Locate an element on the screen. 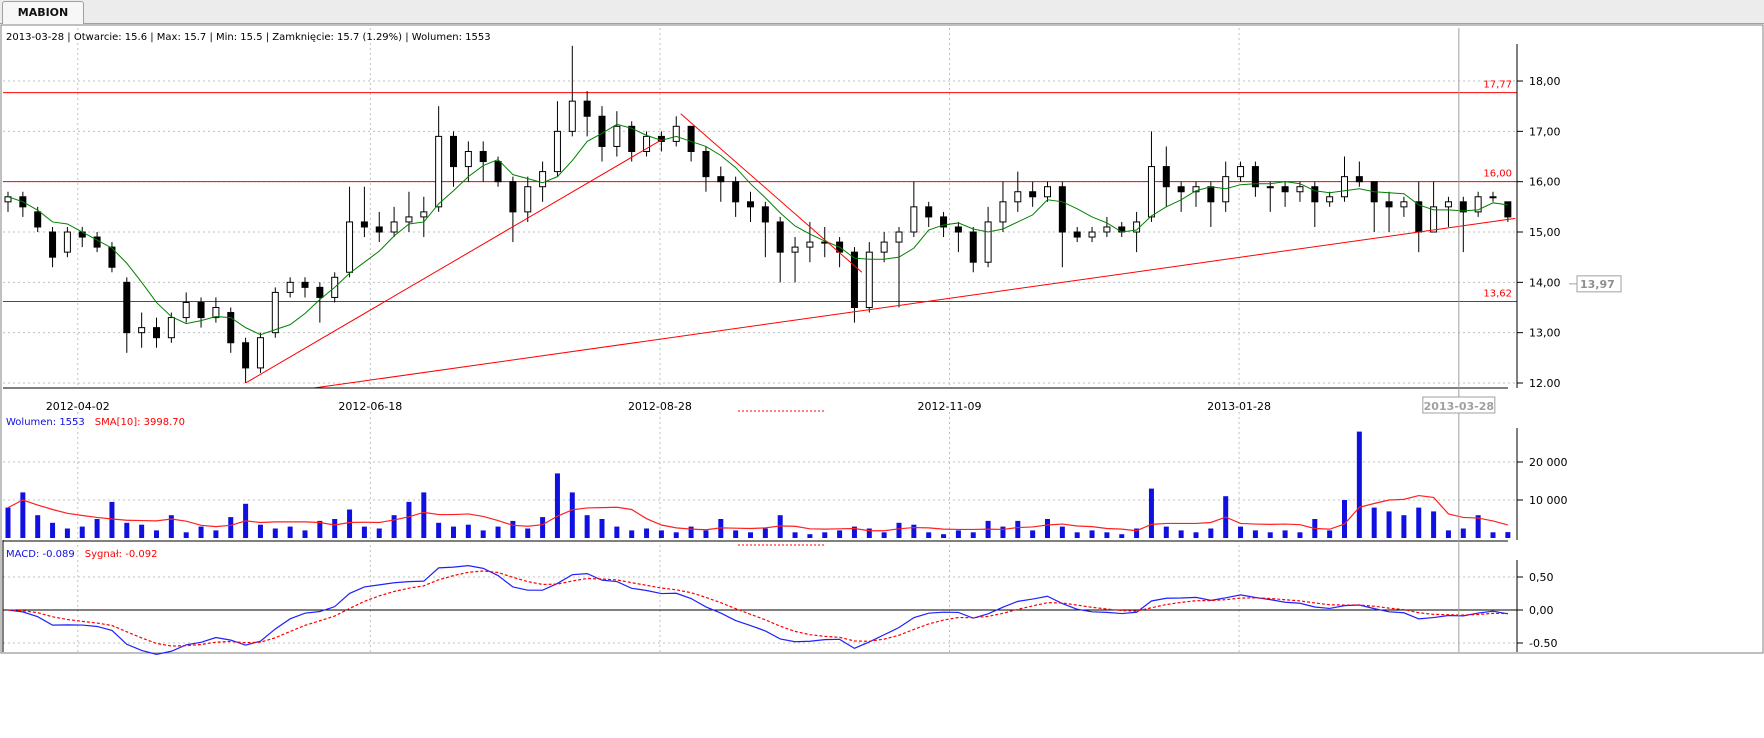  macd-legend: MACD: -0.089 is located at coordinates (40, 554).